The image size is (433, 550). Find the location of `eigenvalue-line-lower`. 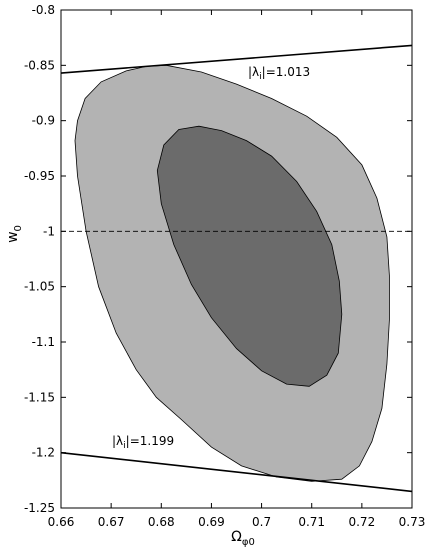

eigenvalue-line-lower is located at coordinates (236, 472).